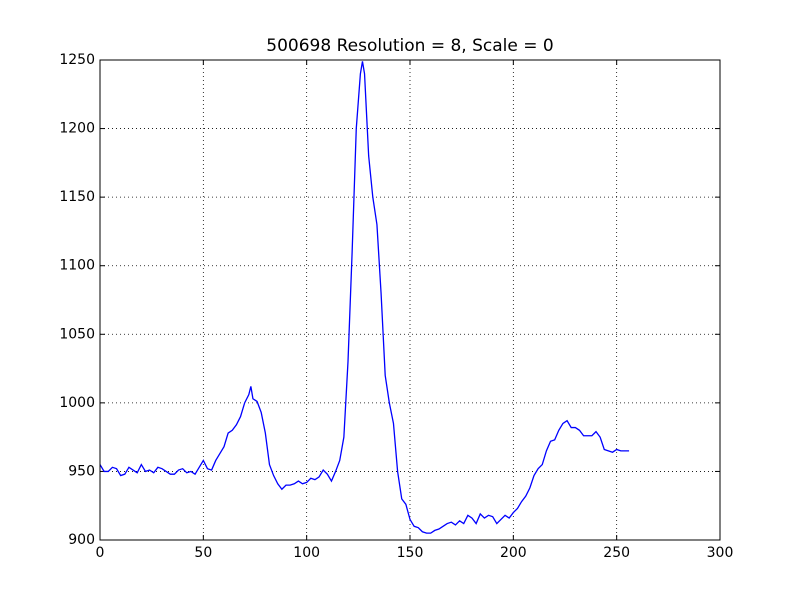 This screenshot has width=800, height=600. What do you see at coordinates (306, 553) in the screenshot?
I see `x-tick-label: 100` at bounding box center [306, 553].